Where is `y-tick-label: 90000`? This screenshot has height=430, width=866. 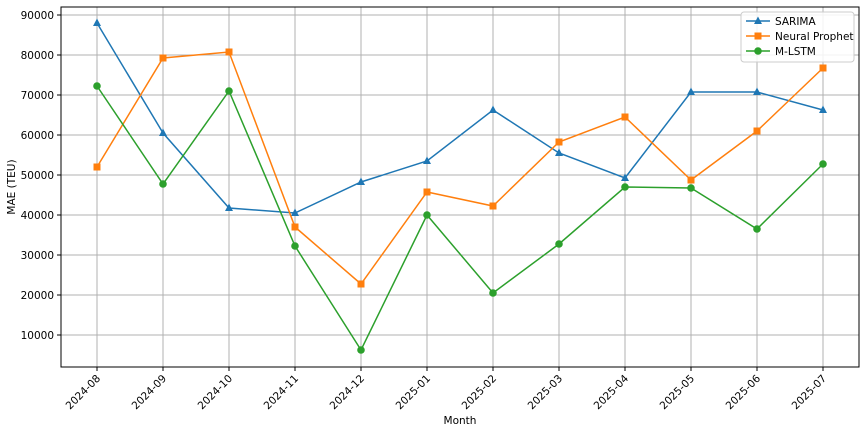
y-tick-label: 90000 is located at coordinates (37, 16).